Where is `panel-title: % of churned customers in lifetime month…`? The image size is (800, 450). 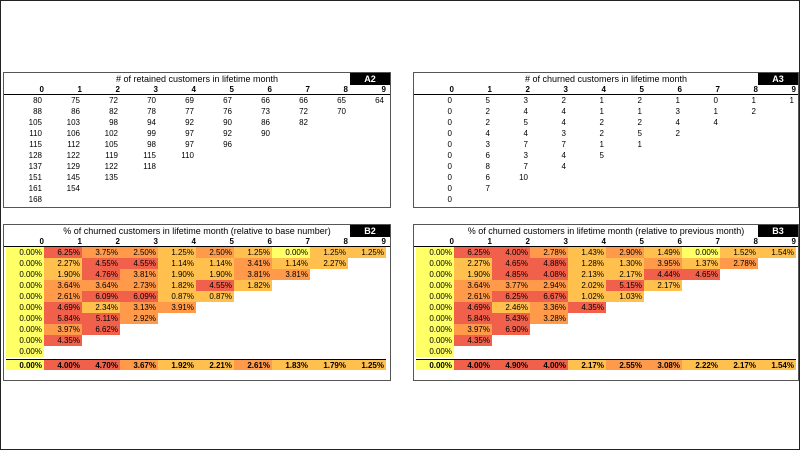 panel-title: % of churned customers in lifetime month… is located at coordinates (197, 231).